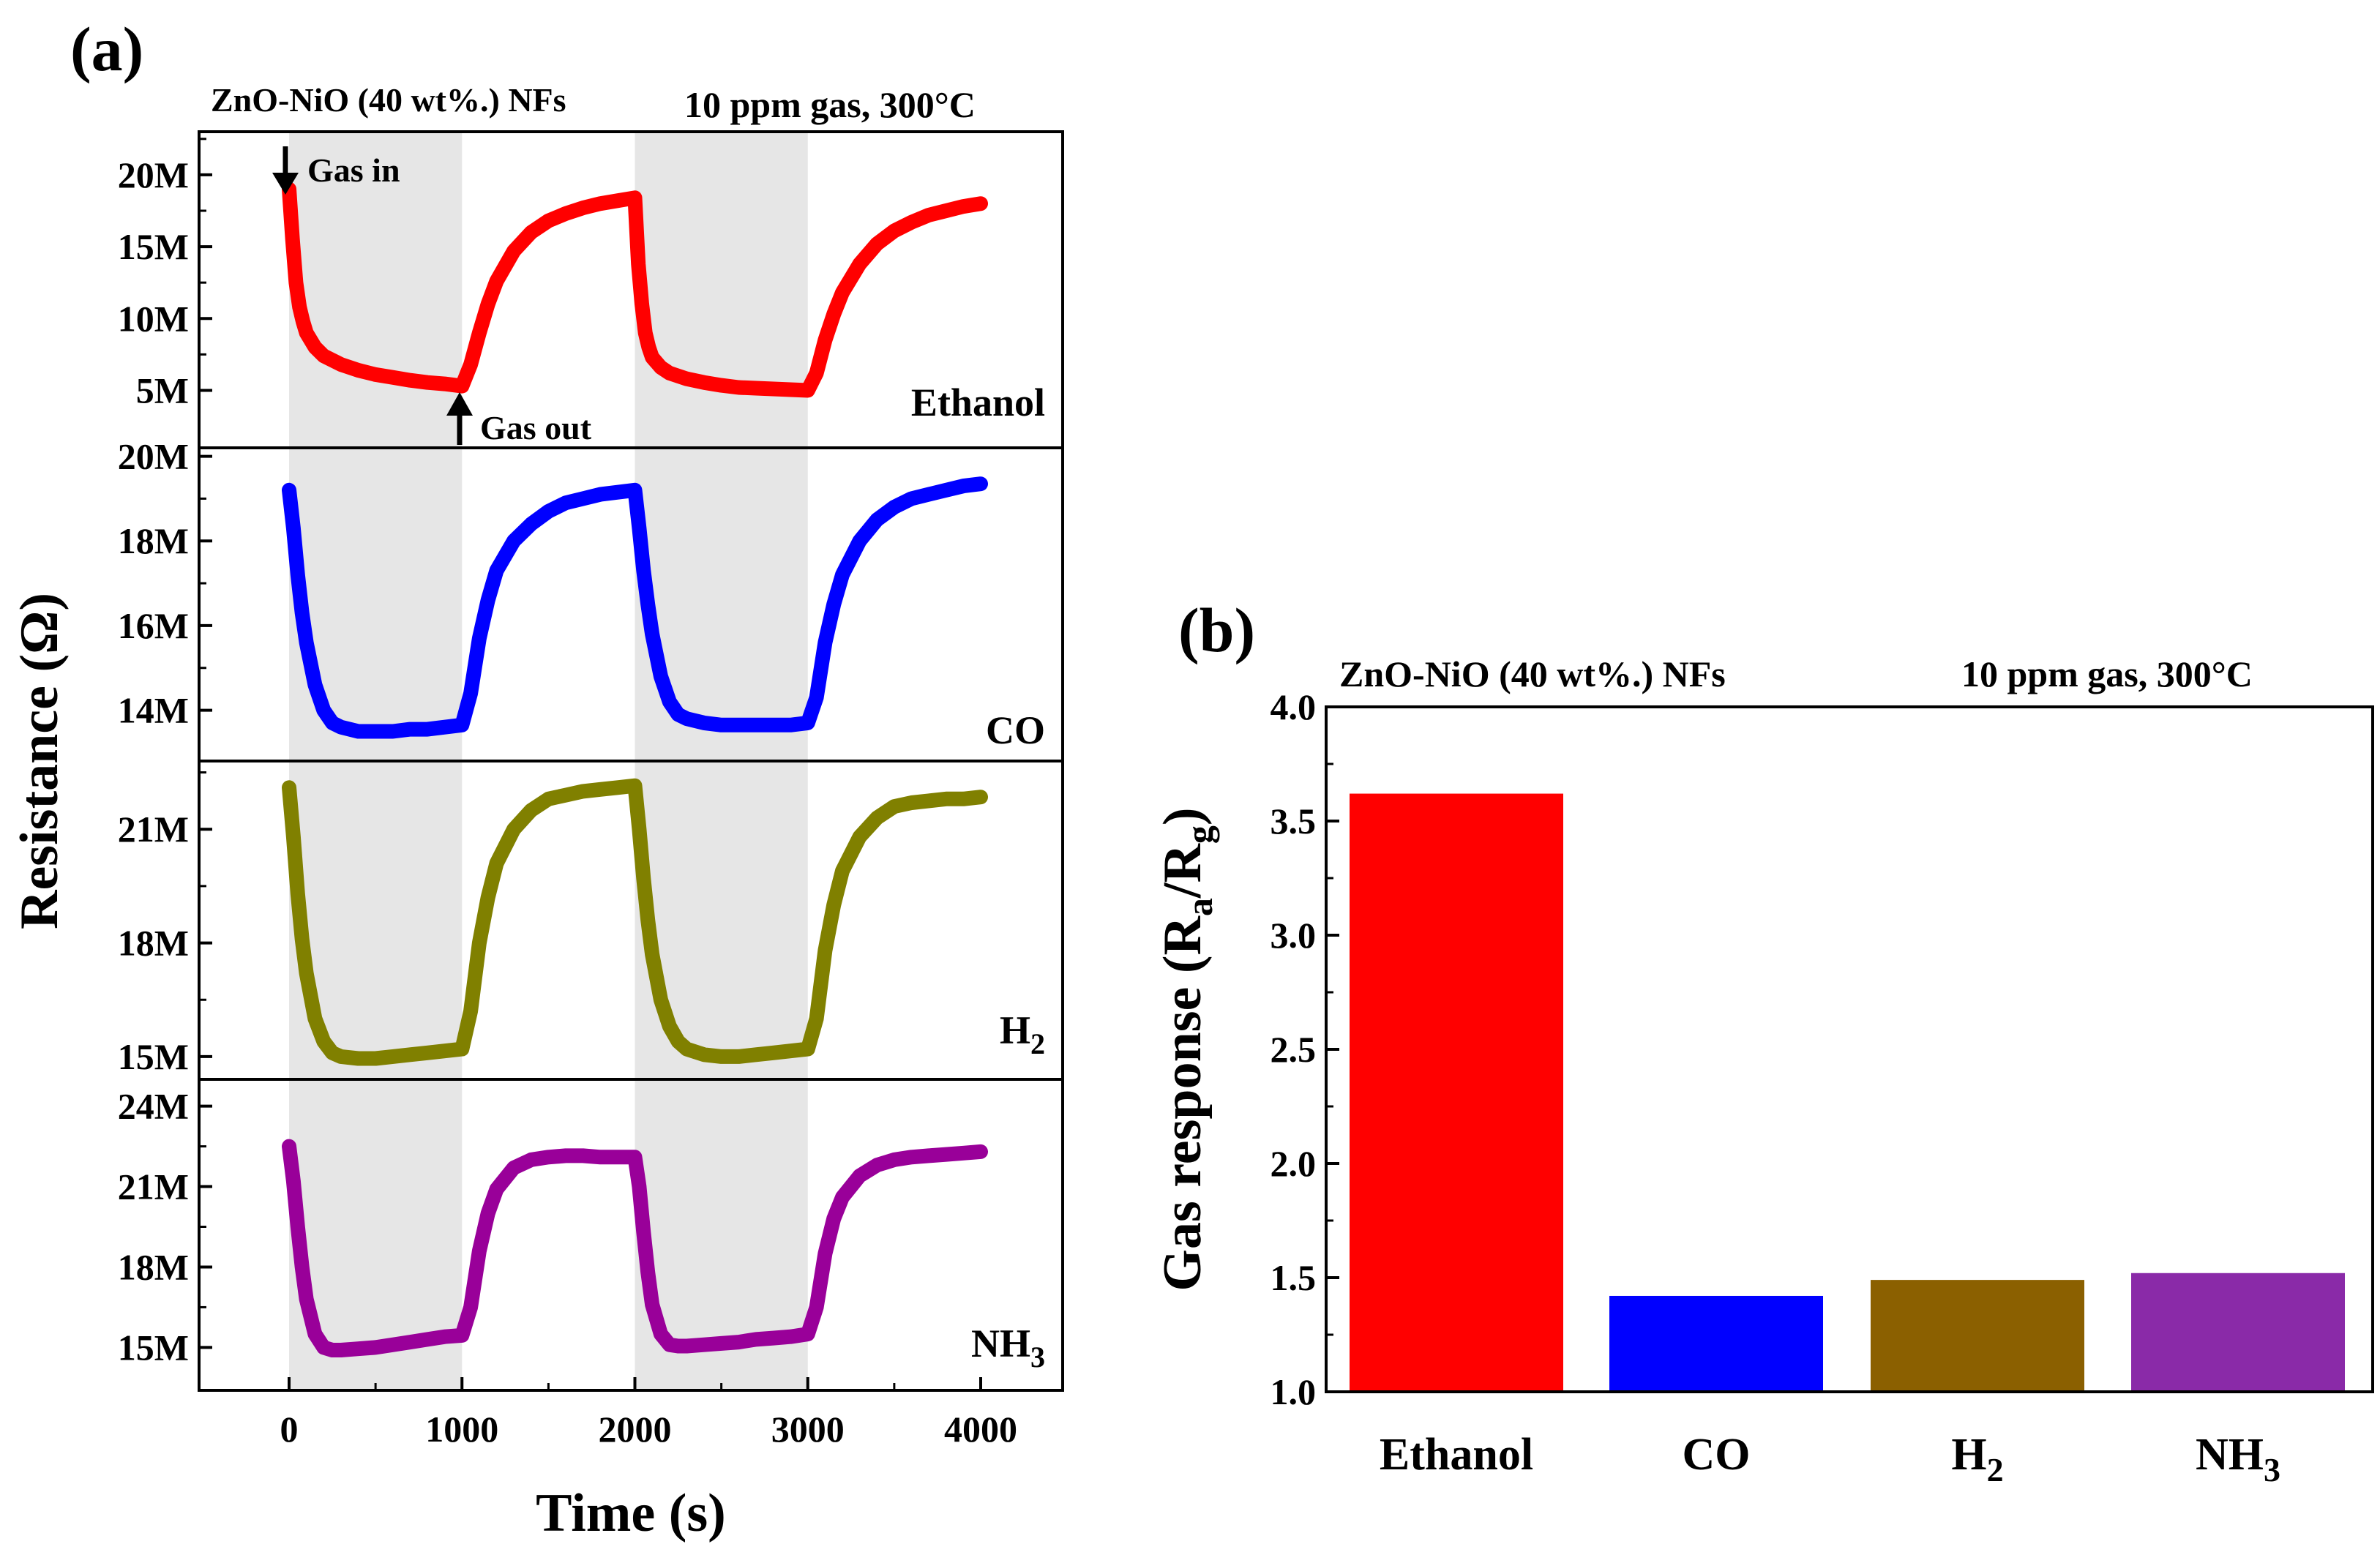 The height and width of the screenshot is (1544, 2380). What do you see at coordinates (106, 49) in the screenshot?
I see `panel-a-label: (a)` at bounding box center [106, 49].